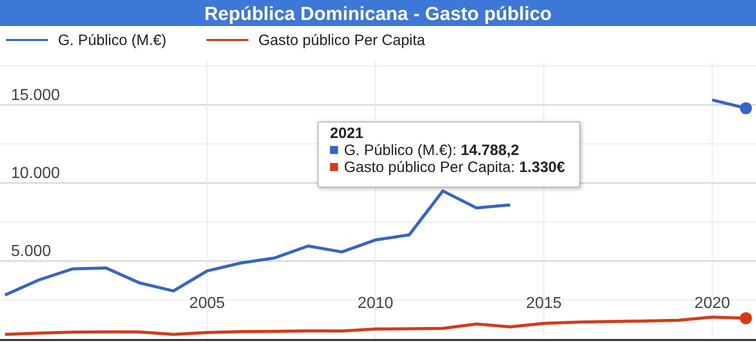  I want to click on x-tick-label: 2015, so click(544, 303).